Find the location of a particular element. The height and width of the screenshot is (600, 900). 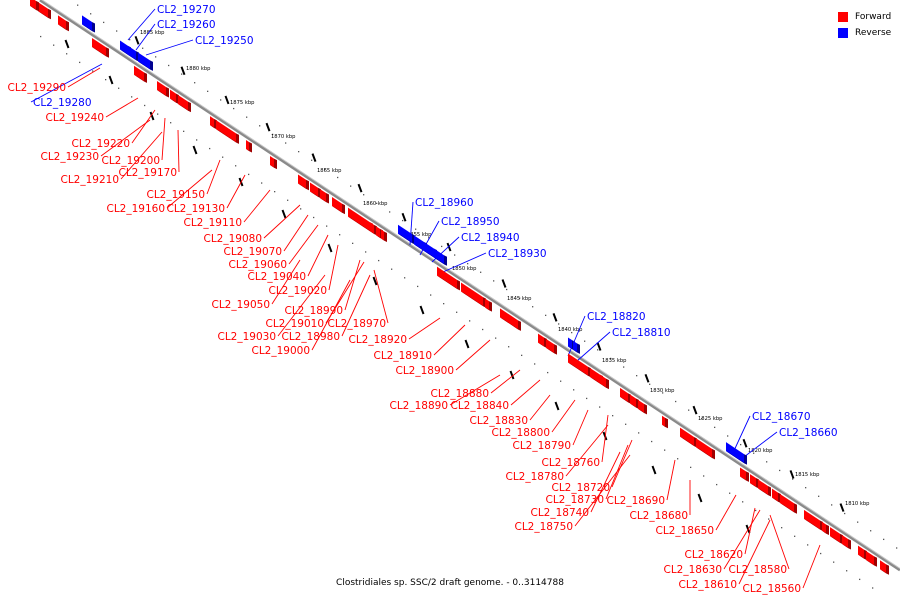

gene-label-cl2-19160: CL2_19160 is located at coordinates (135, 209).